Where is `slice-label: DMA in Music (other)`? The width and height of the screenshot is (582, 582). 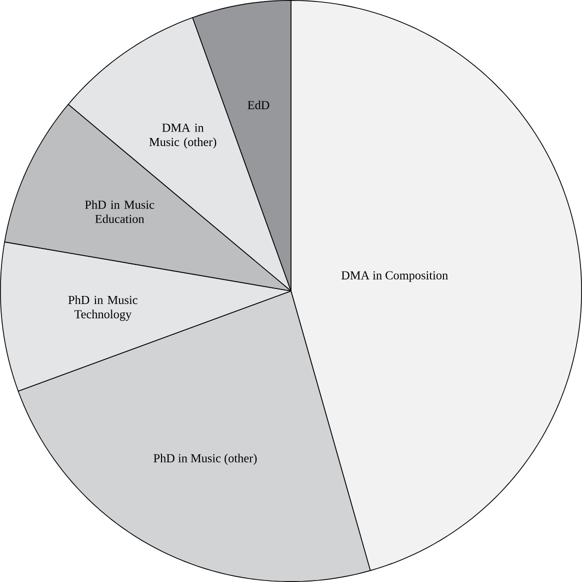
slice-label: DMA in Music (other) is located at coordinates (182, 136).